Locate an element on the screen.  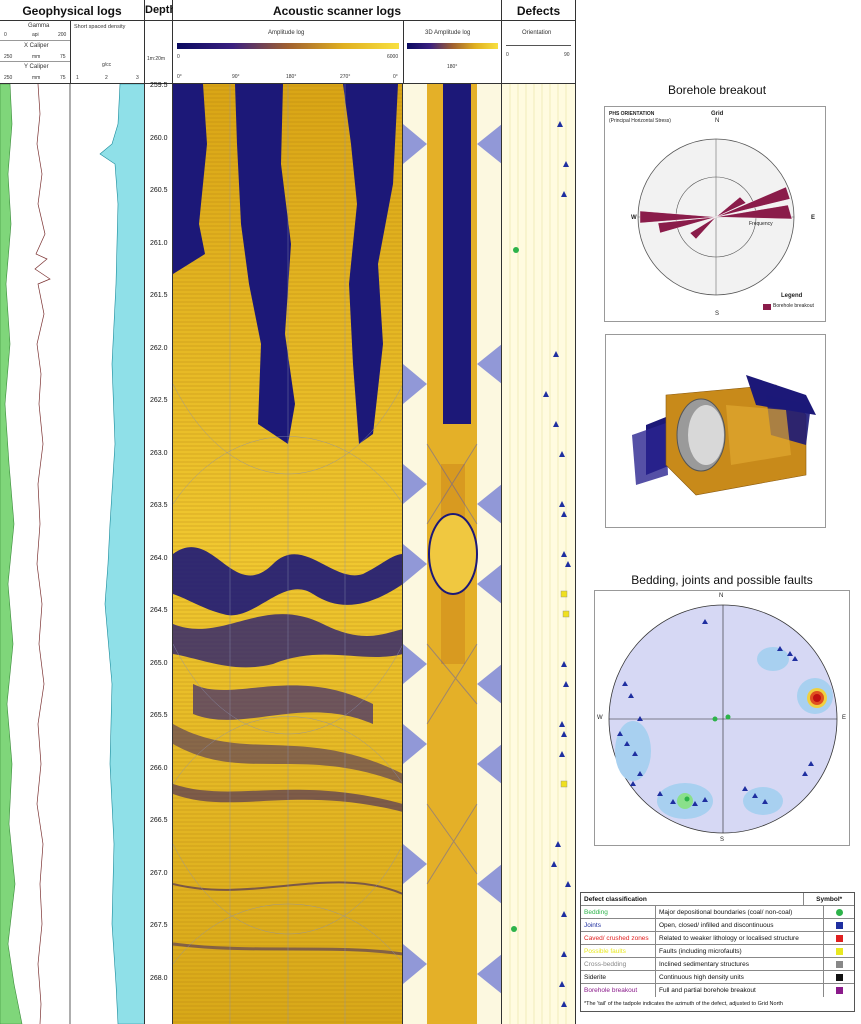
amp3d-tick: 180° is located at coordinates (452, 67).